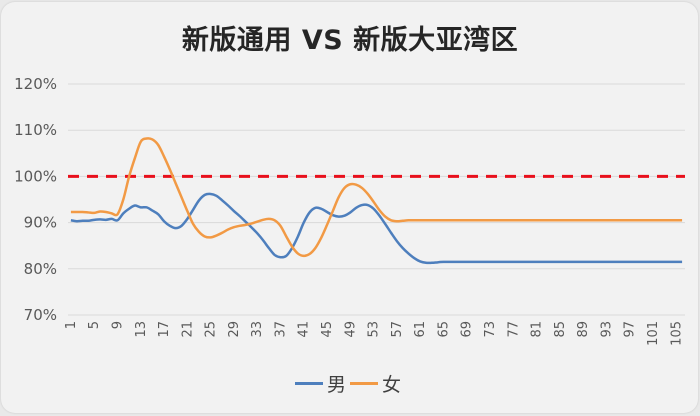 This screenshot has width=700, height=416. I want to click on x-tick-label: 77, so click(513, 329).